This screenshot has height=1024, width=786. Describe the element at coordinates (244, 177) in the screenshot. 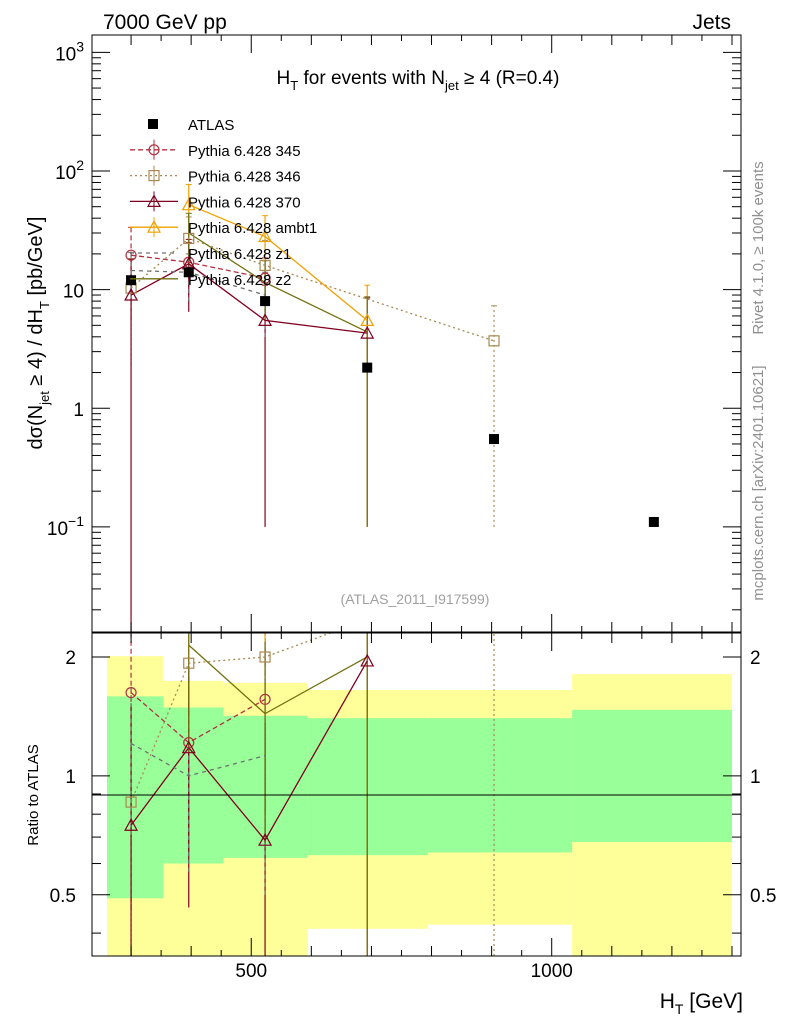

I see `legend-label-1: Pythia 6.428 346` at that location.